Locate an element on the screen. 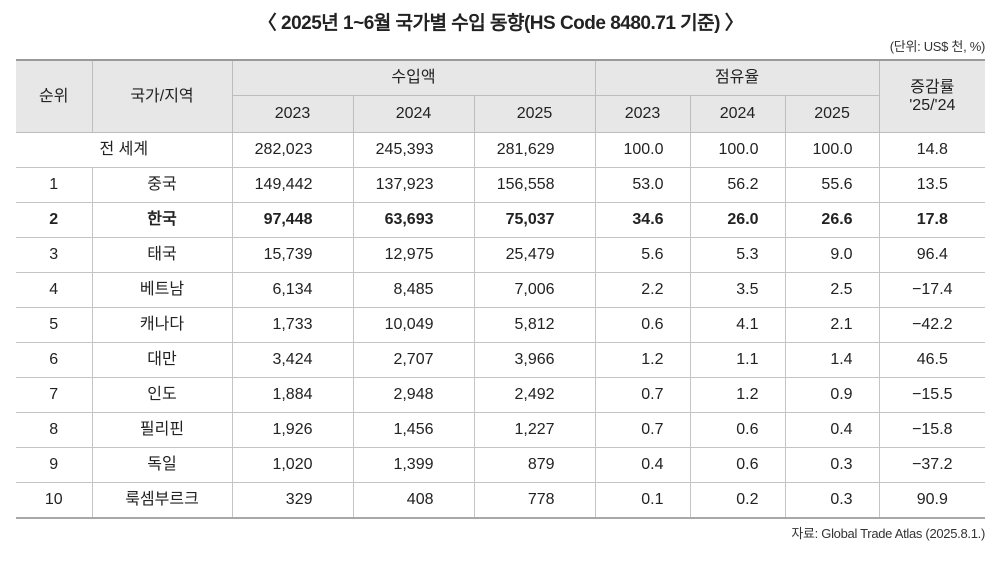  share-cell: 26.0 is located at coordinates (737, 220).